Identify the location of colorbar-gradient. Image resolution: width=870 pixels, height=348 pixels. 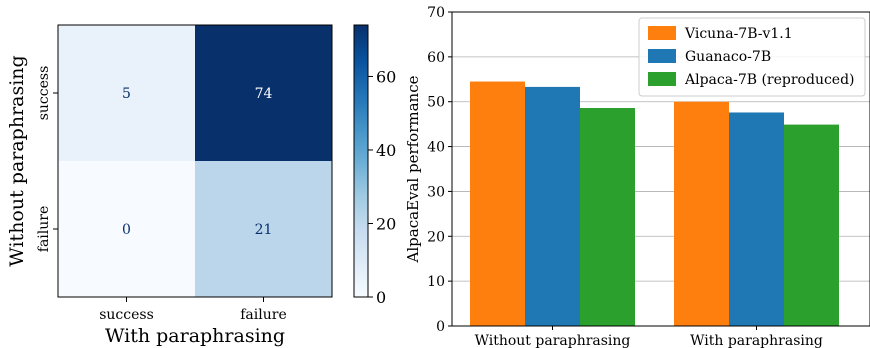
(361, 161).